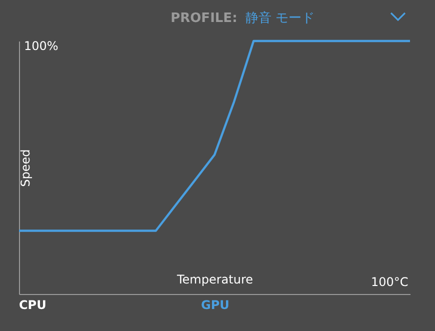 The image size is (435, 331). What do you see at coordinates (25, 168) in the screenshot?
I see `y-axis-title: Speed` at bounding box center [25, 168].